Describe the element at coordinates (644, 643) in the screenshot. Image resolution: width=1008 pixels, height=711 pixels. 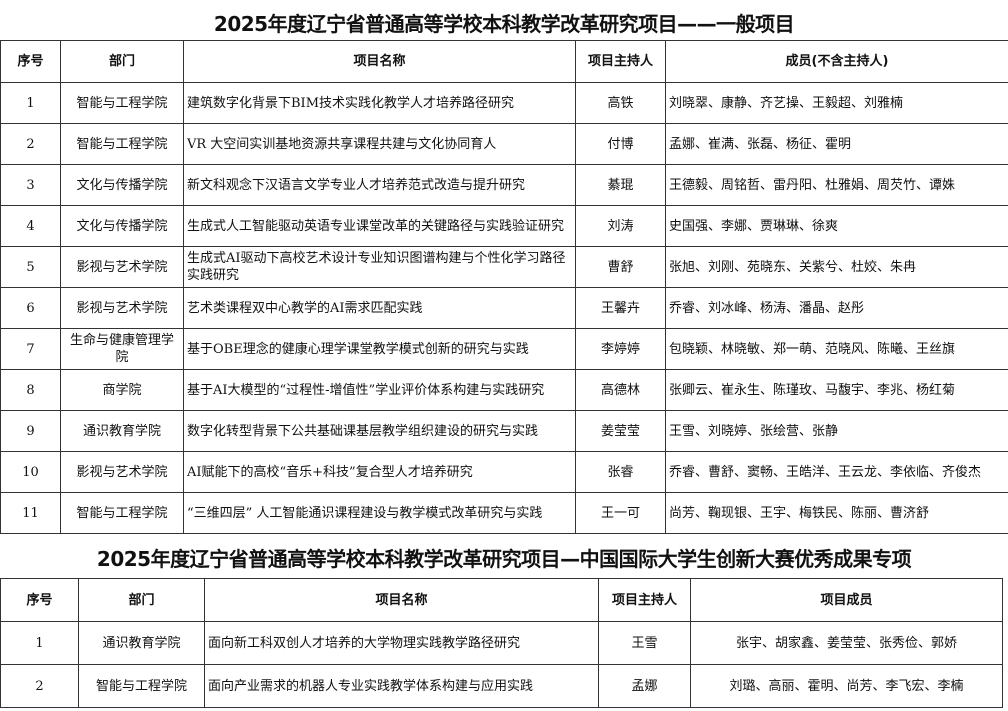
I see `cell-host: 王雪` at that location.